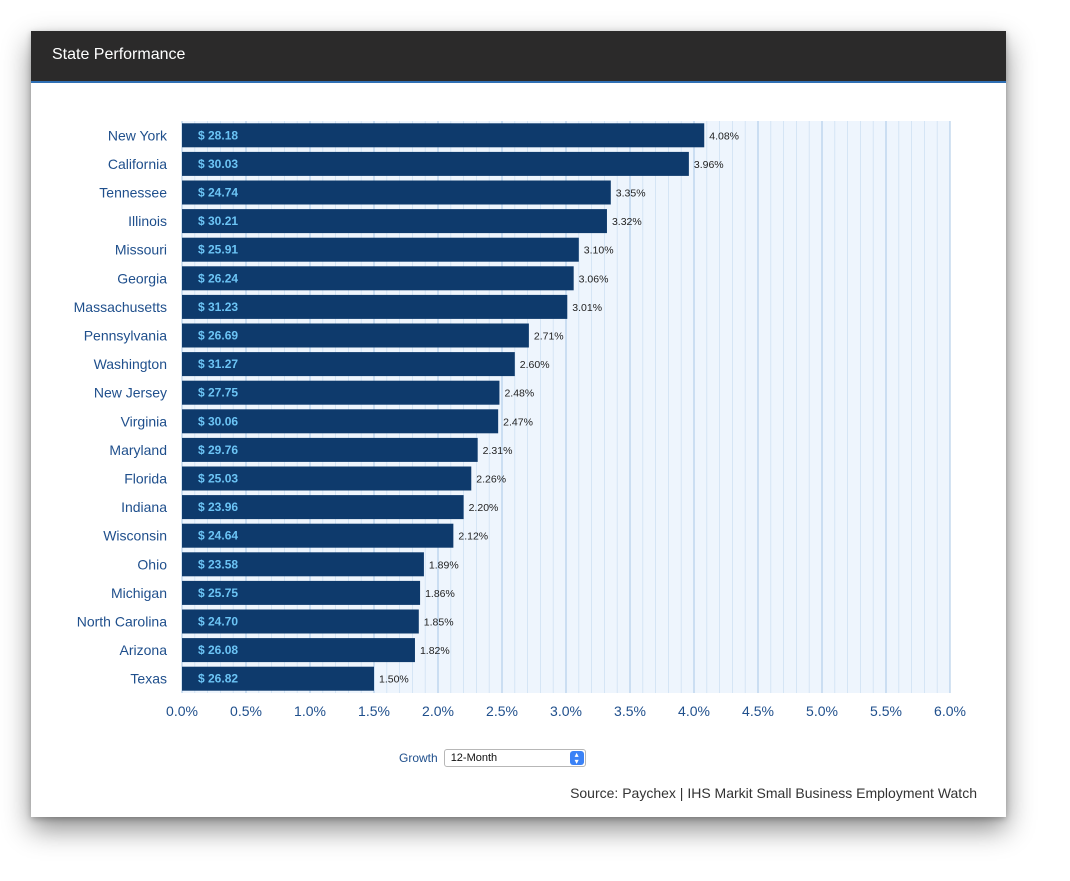 The image size is (1070, 881). Describe the element at coordinates (142, 278) in the screenshot. I see `category-label: Georgia` at that location.